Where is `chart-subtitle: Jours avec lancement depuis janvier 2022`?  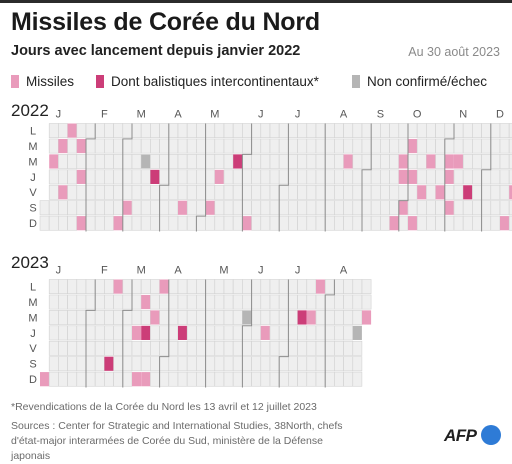 chart-subtitle: Jours avec lancement depuis janvier 2022 is located at coordinates (156, 51).